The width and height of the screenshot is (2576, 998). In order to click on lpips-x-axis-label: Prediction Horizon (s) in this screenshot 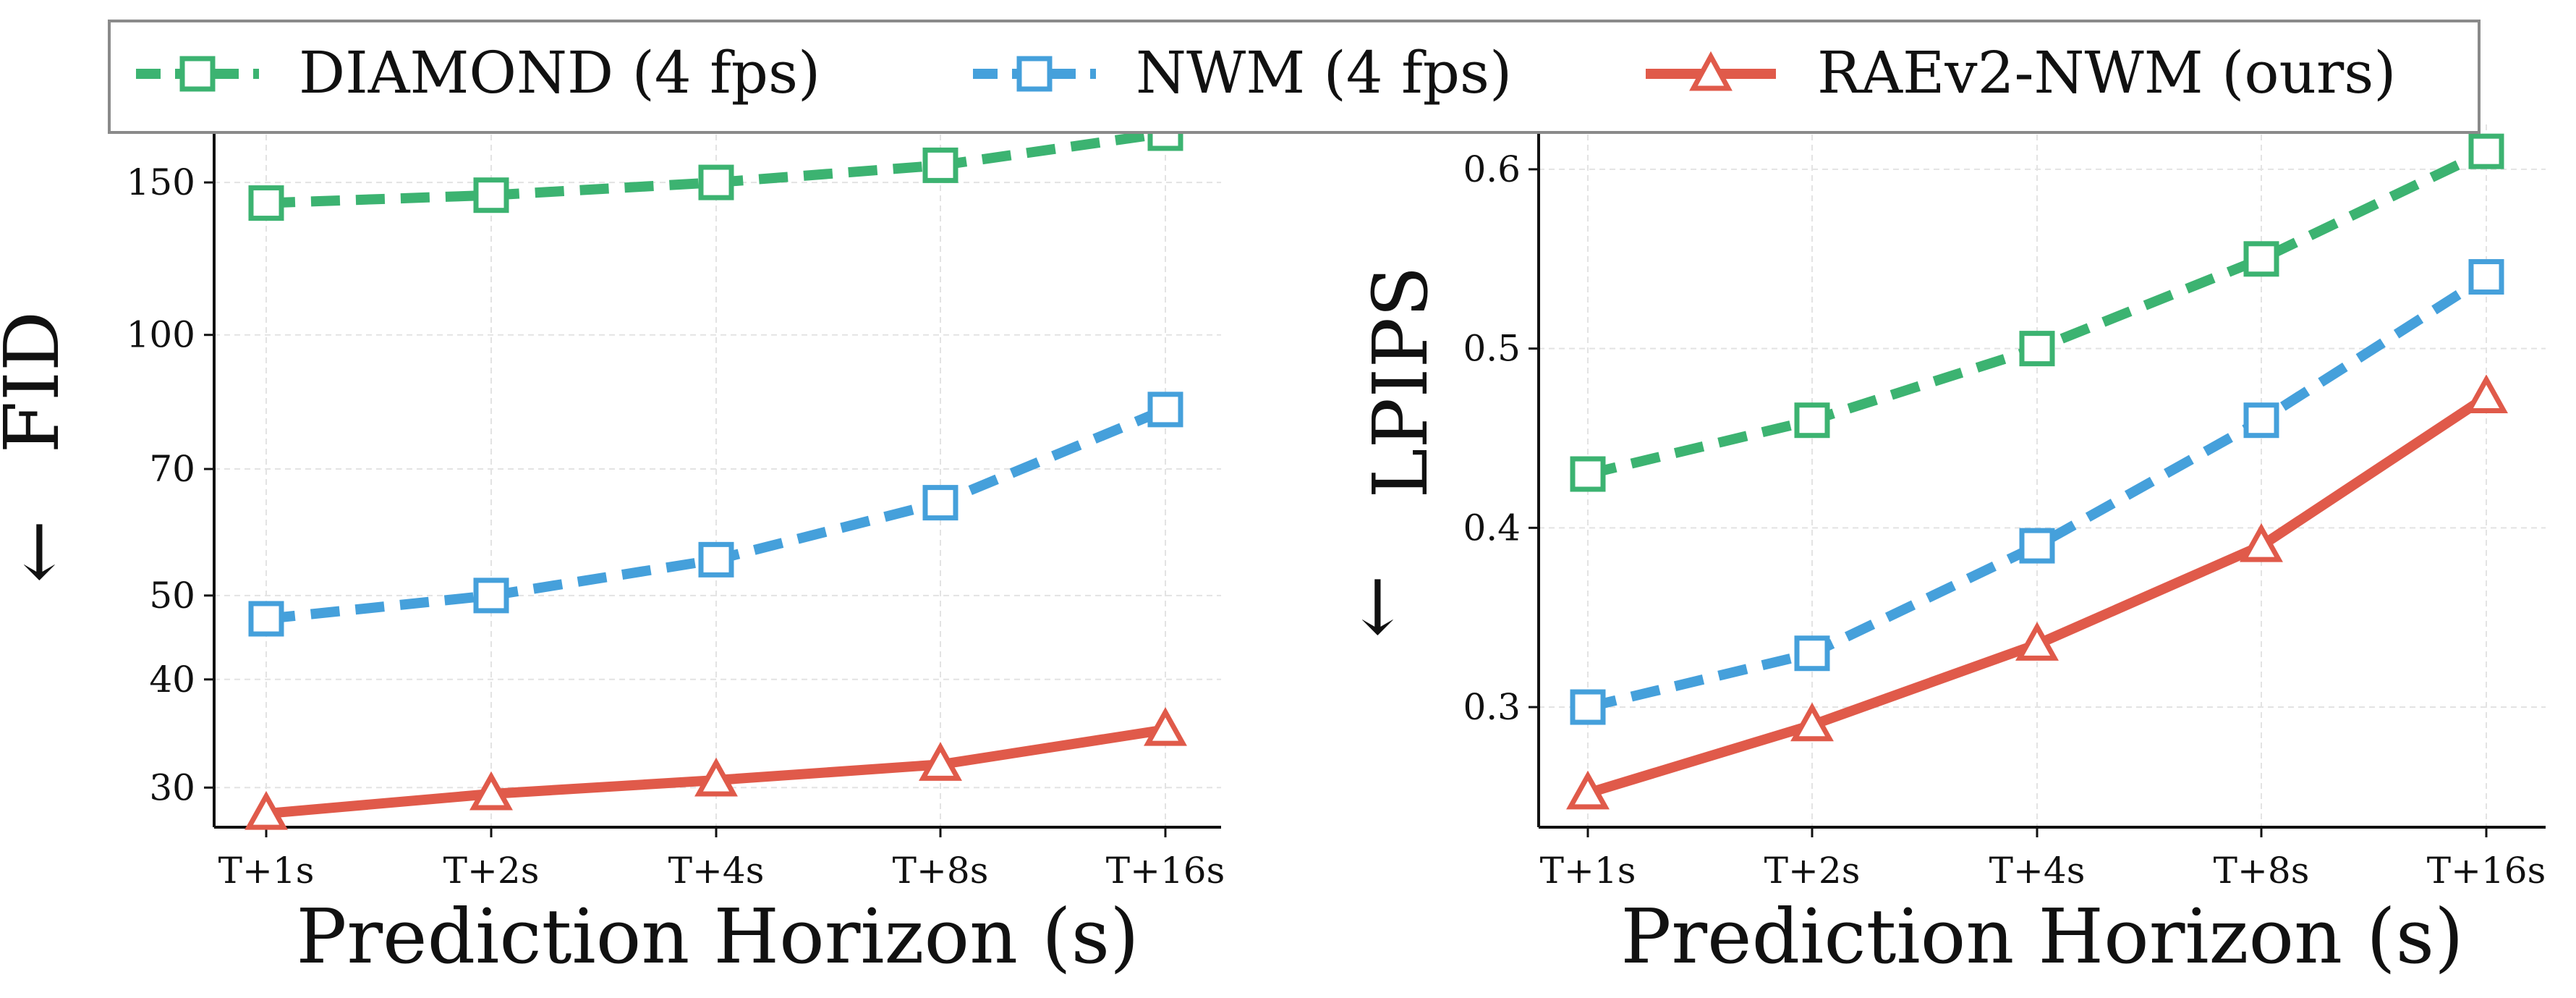, I will do `click(2041, 936)`.